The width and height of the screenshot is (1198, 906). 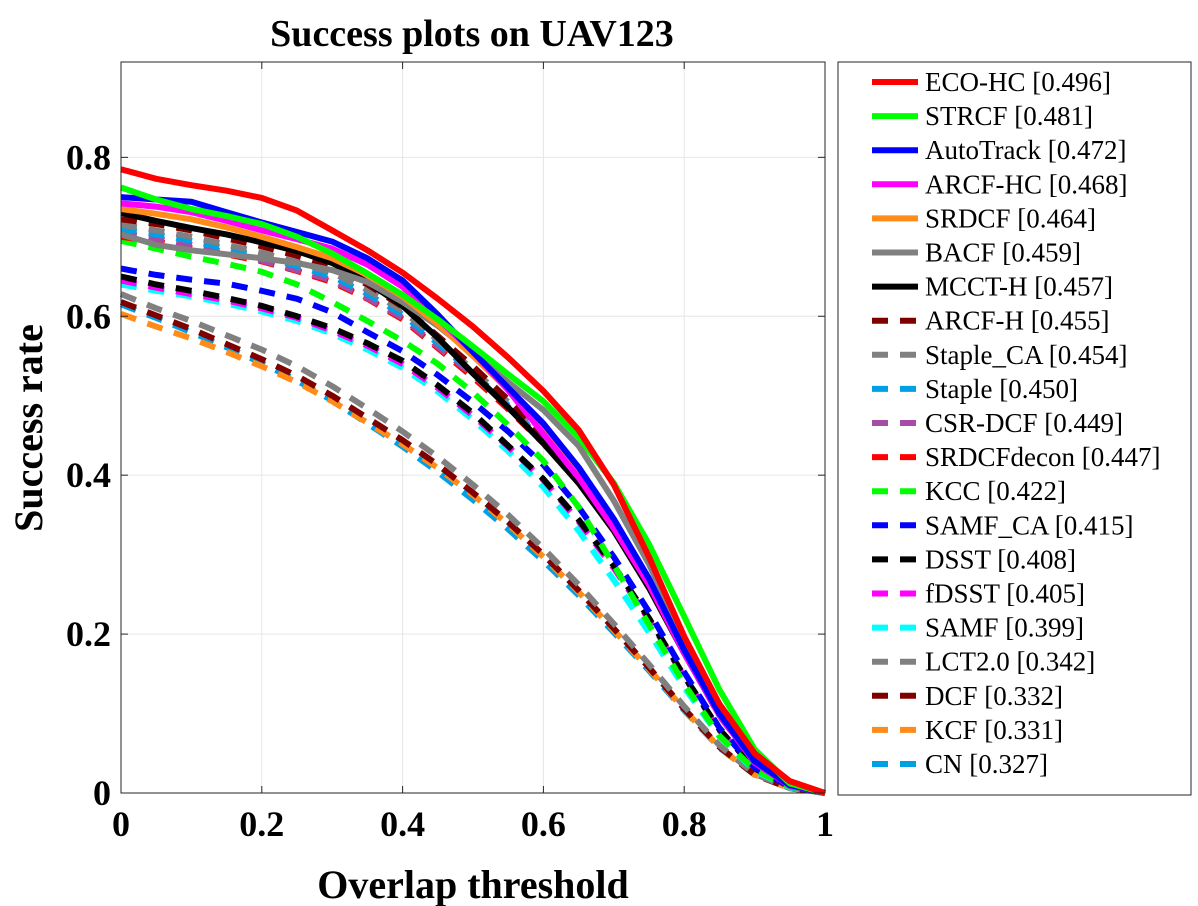 What do you see at coordinates (28, 428) in the screenshot?
I see `y-axis-label: Success rate` at bounding box center [28, 428].